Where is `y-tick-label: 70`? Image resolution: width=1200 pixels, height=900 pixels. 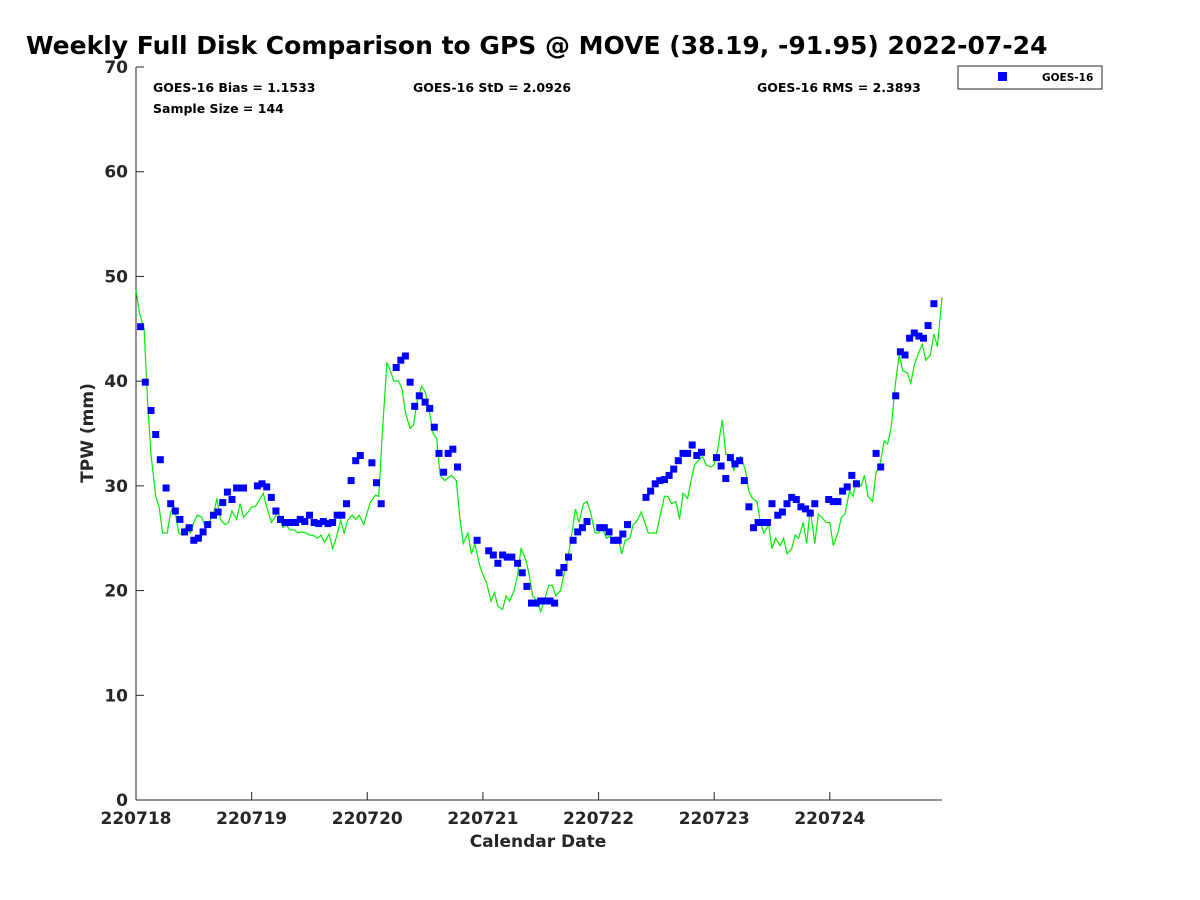
y-tick-label: 70 is located at coordinates (116, 68).